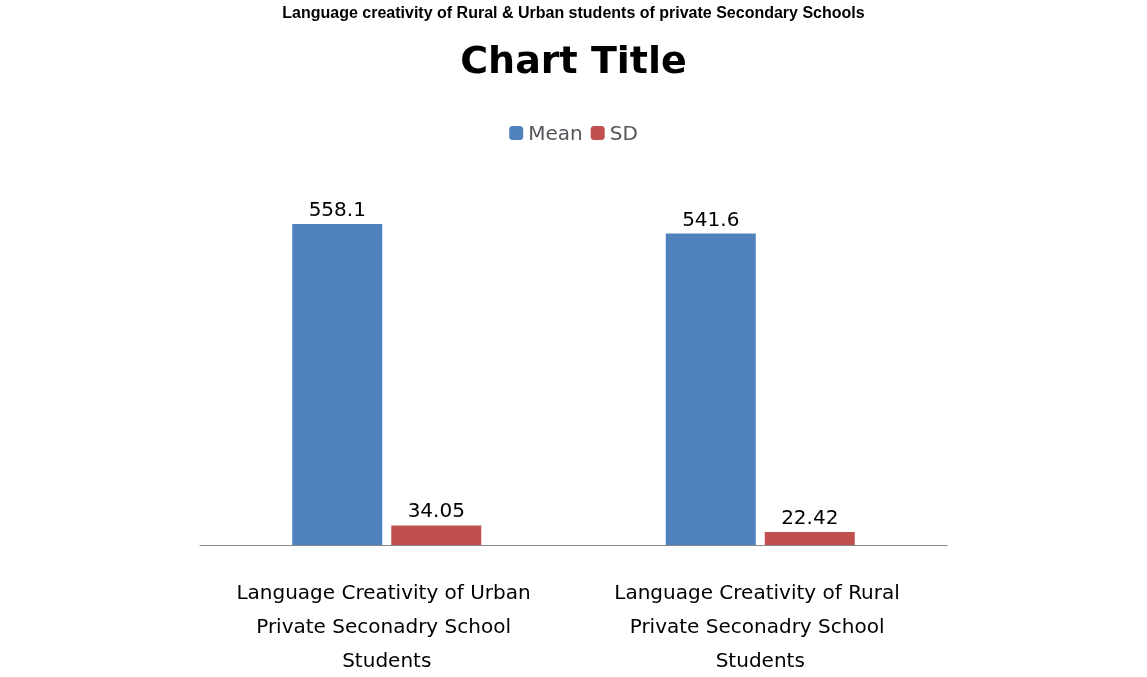  I want to click on text: Language creativity of Rural & Urban students of private Secondary Schools, so click(573, 12).